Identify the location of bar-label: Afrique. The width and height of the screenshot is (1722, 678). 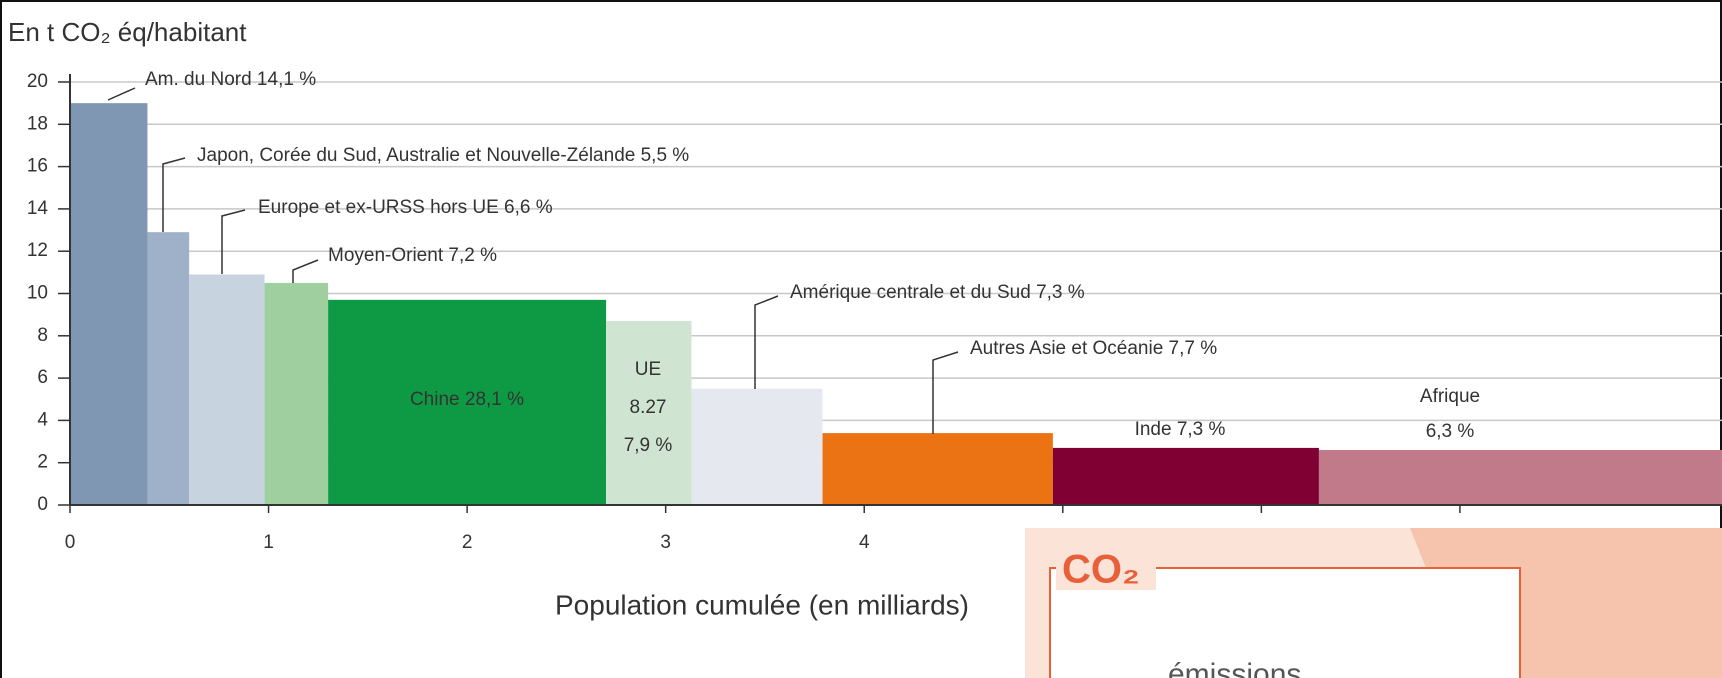
(1450, 396).